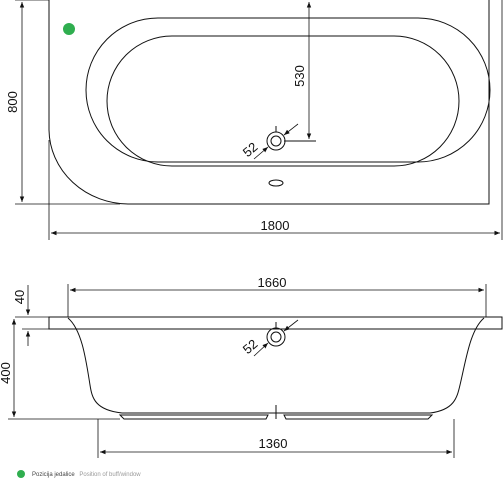 The image size is (504, 480). I want to click on label-drain-diameter: 52, so click(250, 149).